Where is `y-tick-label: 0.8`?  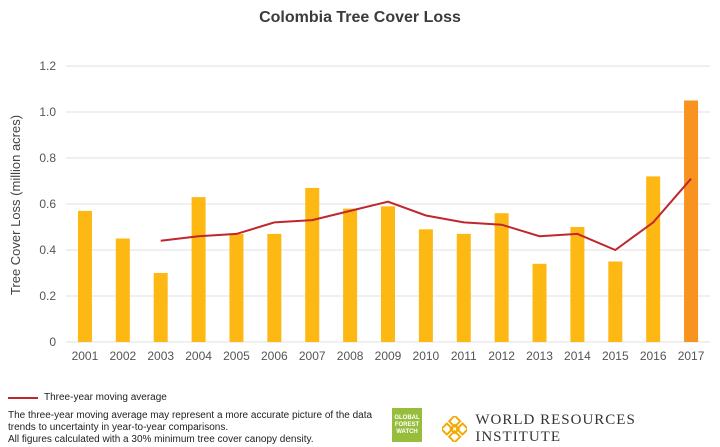 y-tick-label: 0.8 is located at coordinates (47, 158).